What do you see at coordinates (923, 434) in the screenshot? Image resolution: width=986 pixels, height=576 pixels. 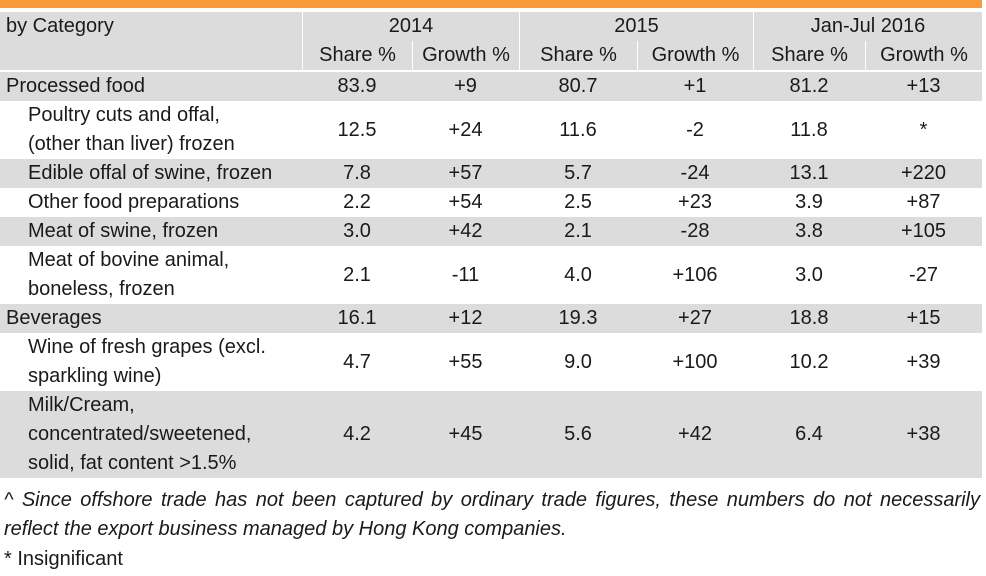 I see `cell: +38` at bounding box center [923, 434].